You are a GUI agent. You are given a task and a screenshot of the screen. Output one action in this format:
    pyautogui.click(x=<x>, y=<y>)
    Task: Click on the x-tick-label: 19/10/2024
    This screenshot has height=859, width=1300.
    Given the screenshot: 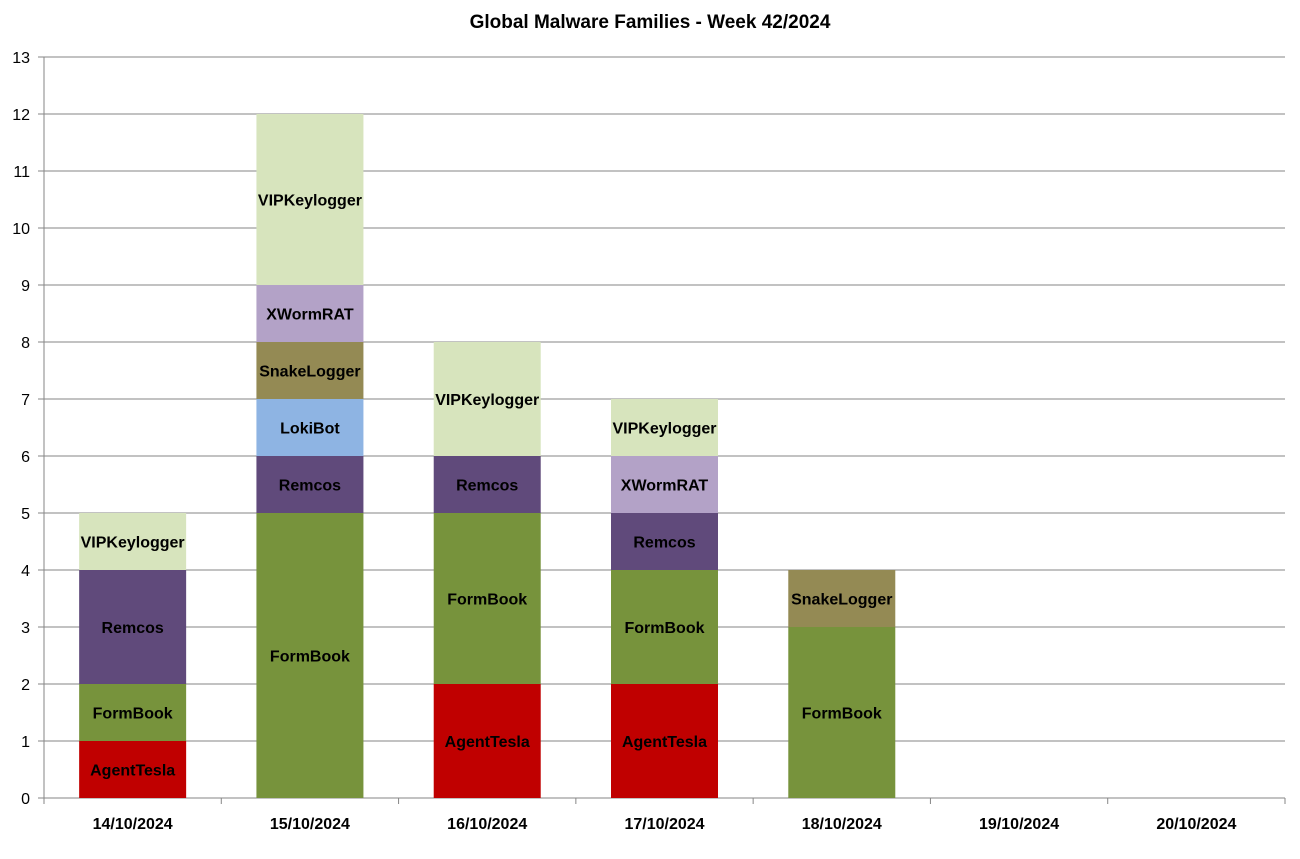 What is the action you would take?
    pyautogui.click(x=1019, y=824)
    